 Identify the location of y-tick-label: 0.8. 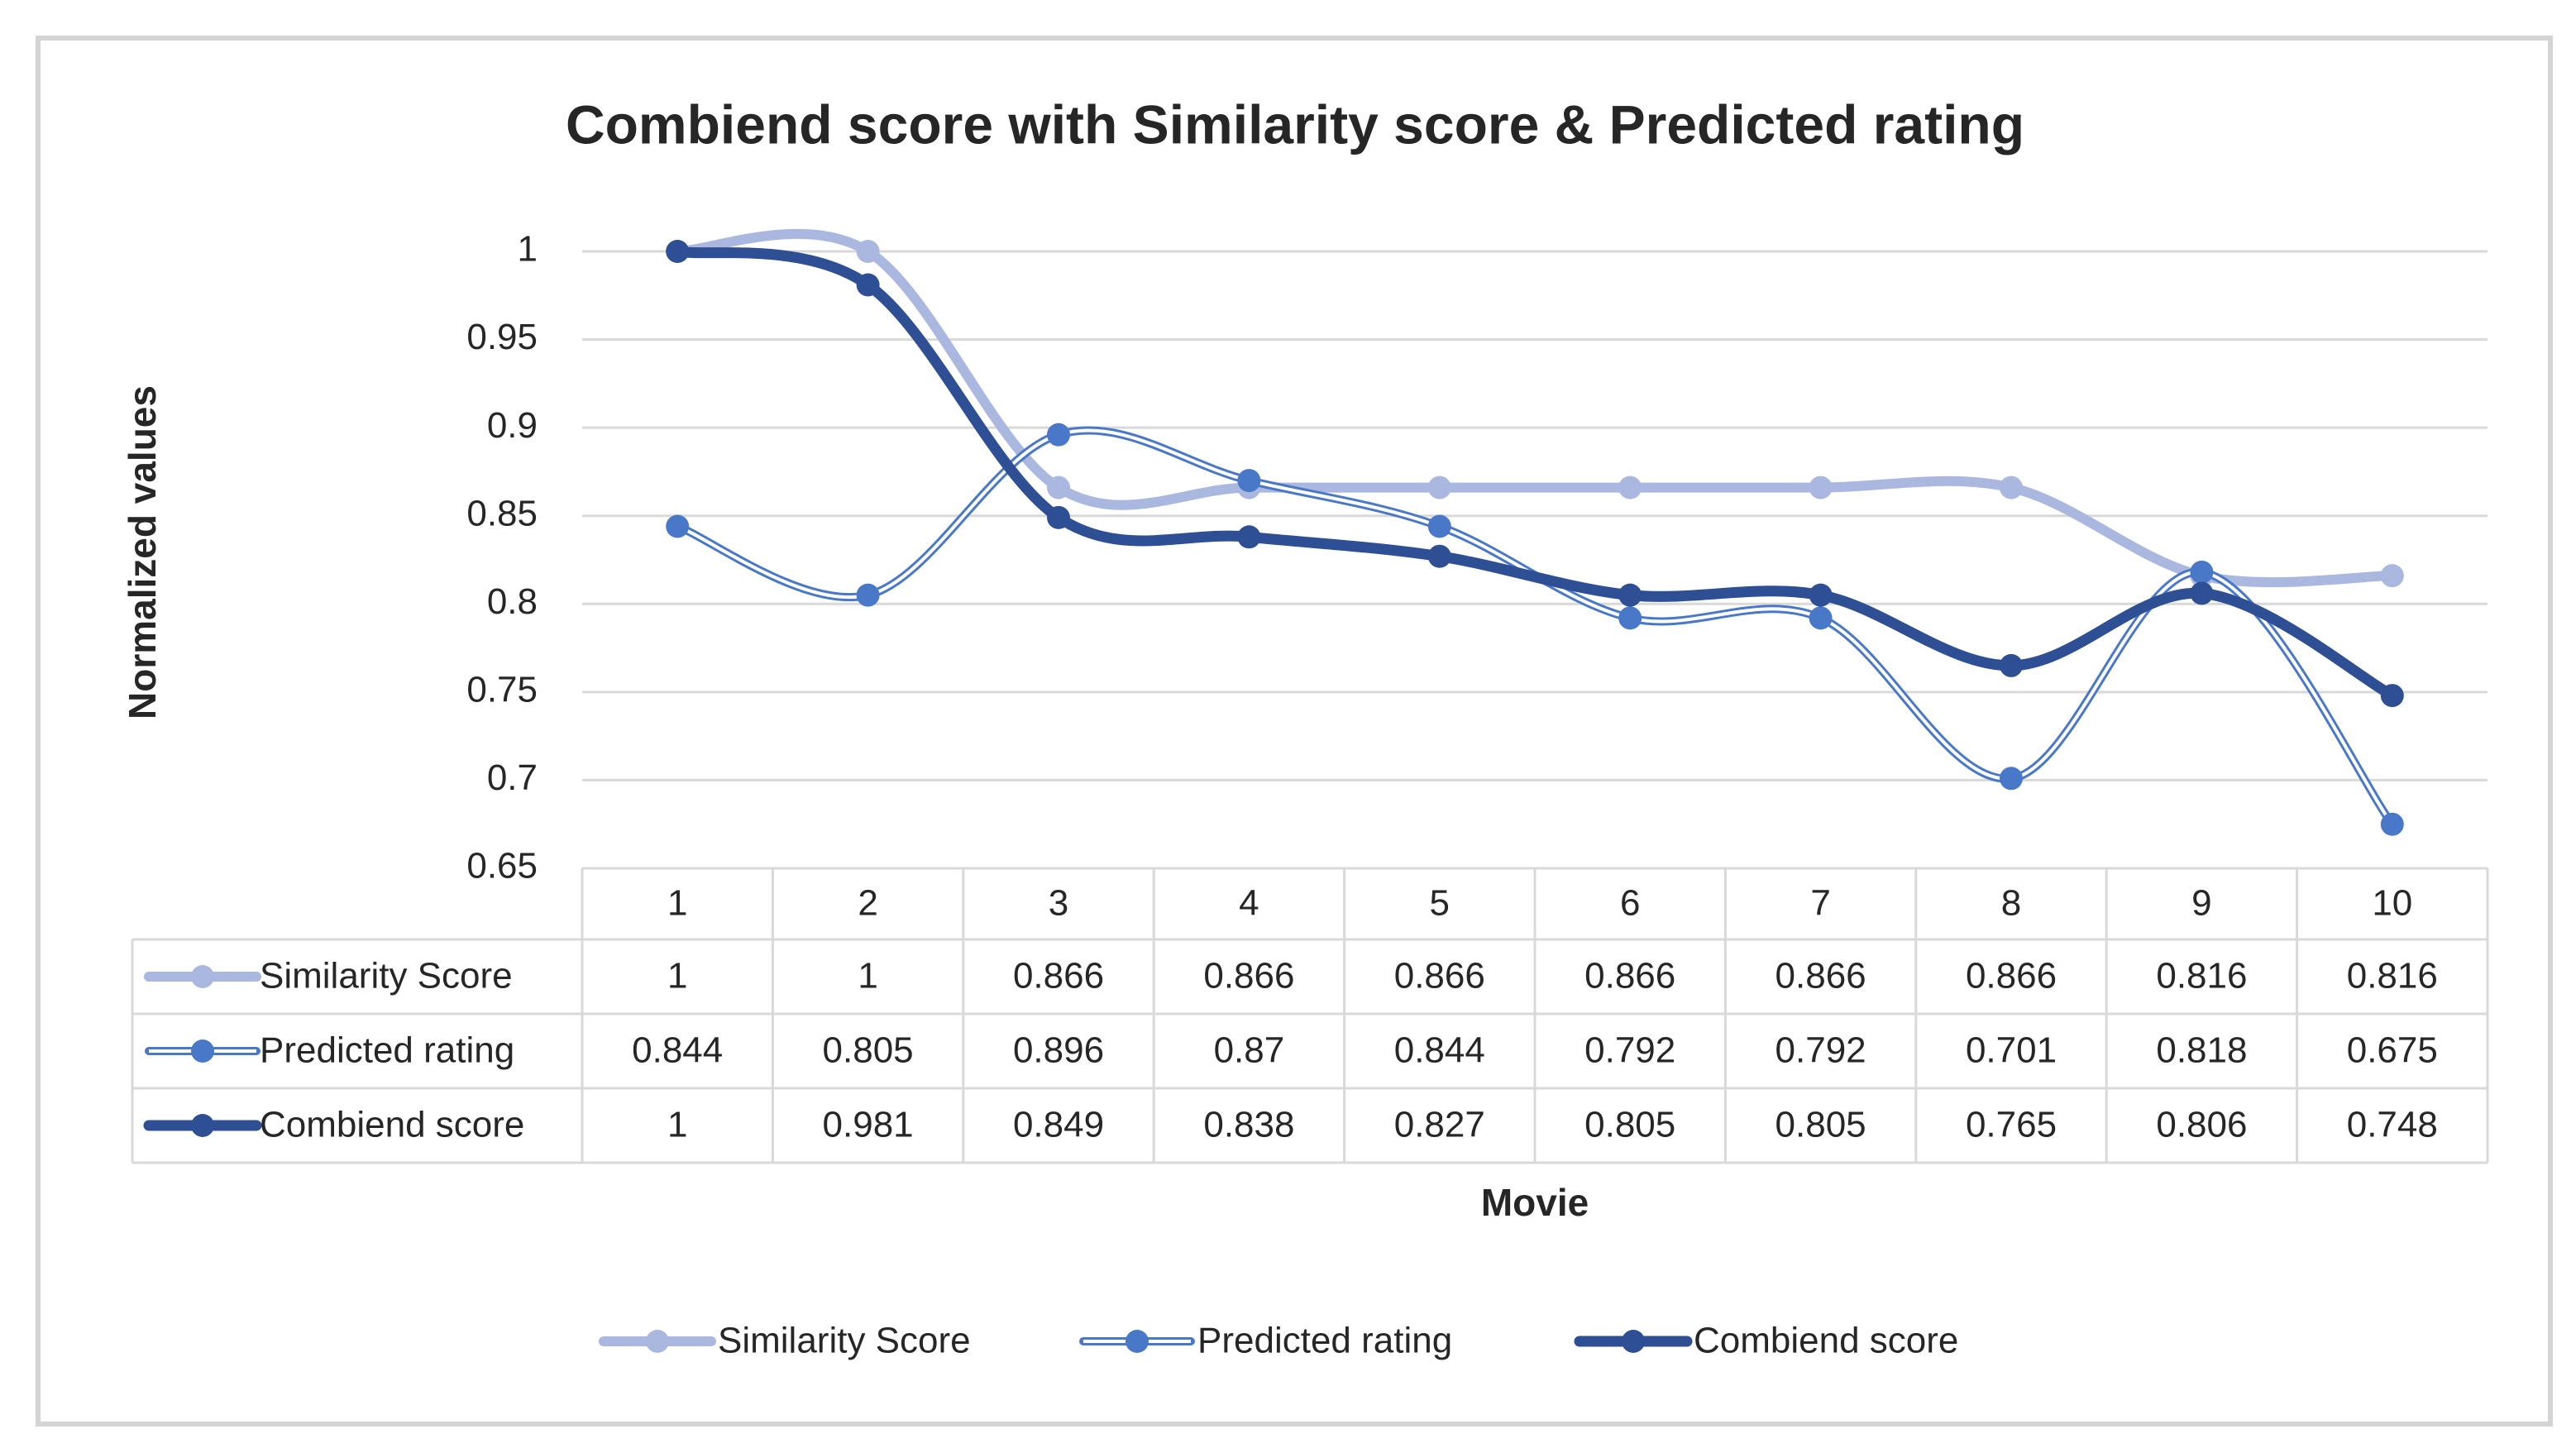
(512, 601).